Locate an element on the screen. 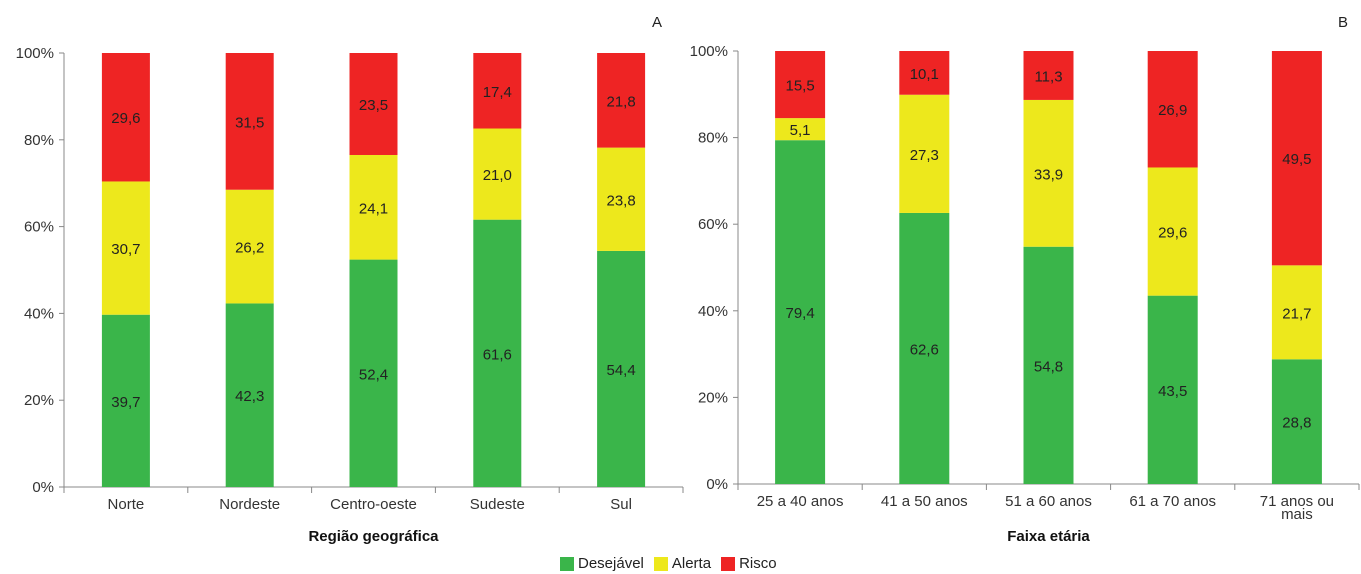 Image resolution: width=1361 pixels, height=574 pixels. panel-a-data-label: 21,0 is located at coordinates (497, 175).